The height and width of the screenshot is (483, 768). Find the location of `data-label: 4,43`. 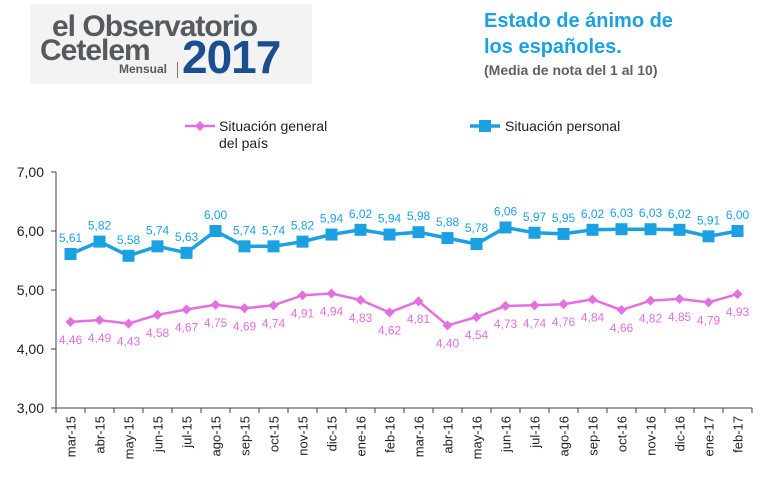

data-label: 4,43 is located at coordinates (129, 342).